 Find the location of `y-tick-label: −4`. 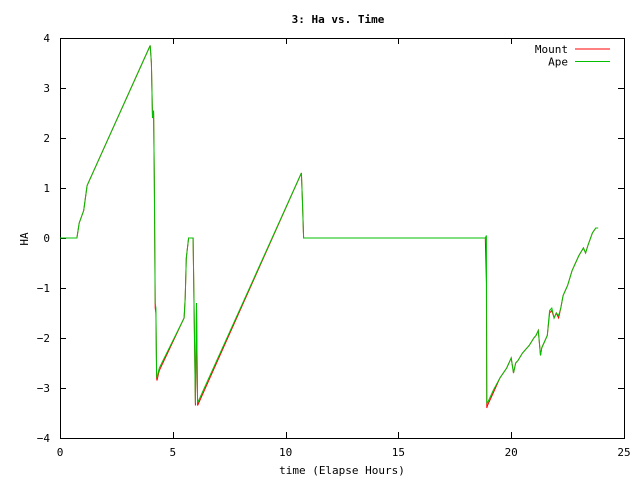

y-tick-label: −4 is located at coordinates (44, 438).